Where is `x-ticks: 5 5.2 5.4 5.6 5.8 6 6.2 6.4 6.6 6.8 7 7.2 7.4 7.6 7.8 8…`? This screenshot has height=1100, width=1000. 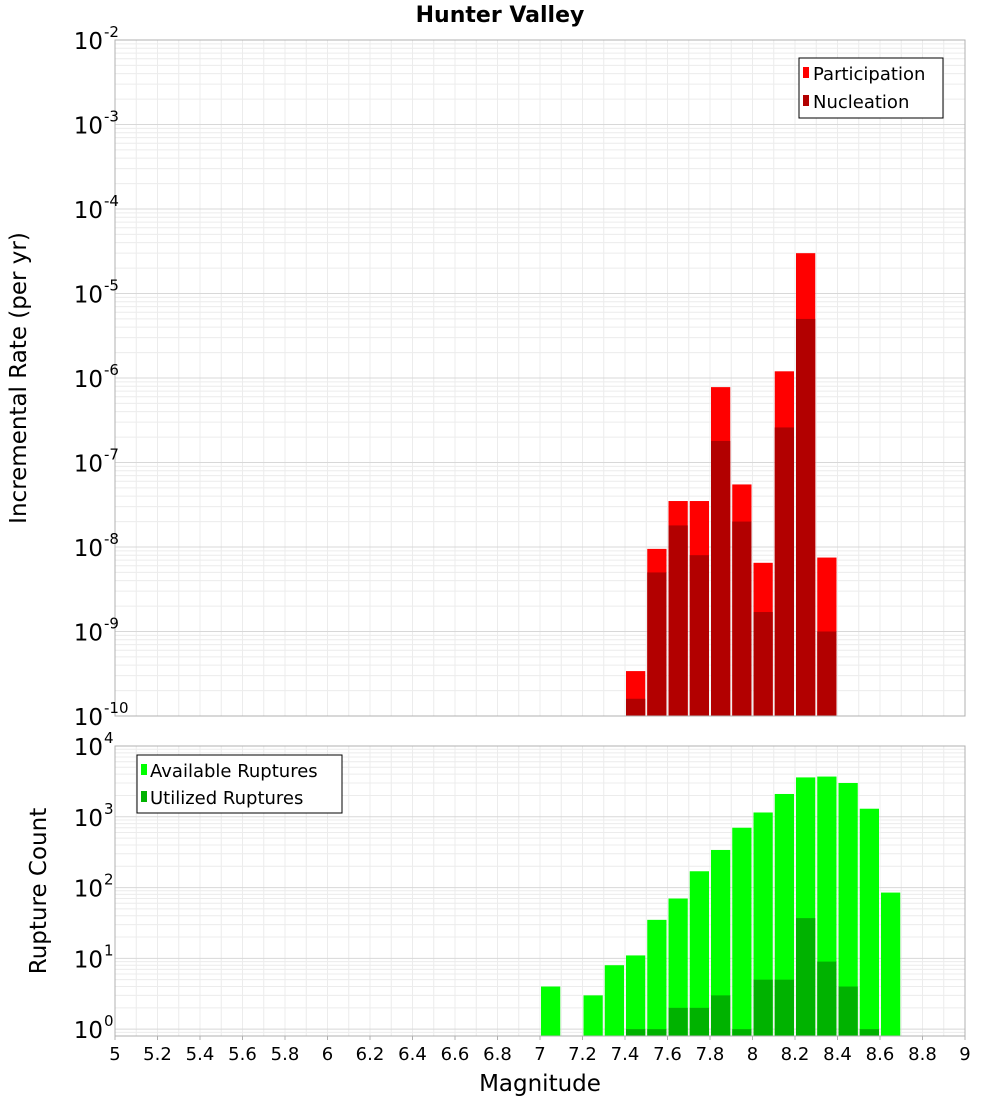 x-ticks: 5 5.2 5.4 5.6 5.8 6 6.2 6.4 6.6 6.8 7 7.2 7.4 7.6 7.8 8… is located at coordinates (540, 1050).